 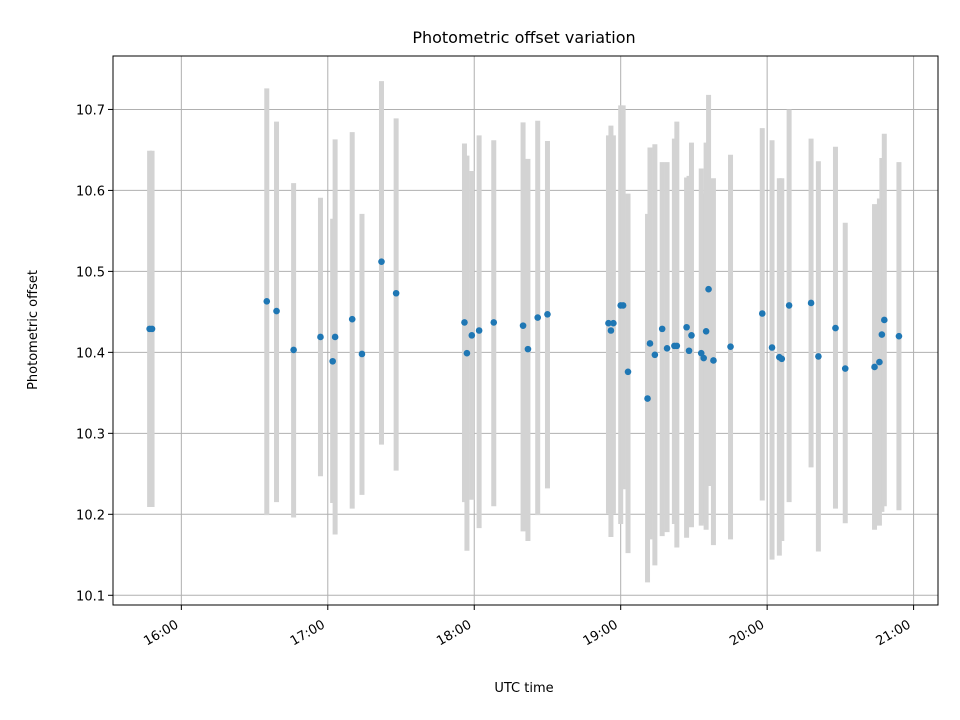 I want to click on y-tick-label: 10.2, so click(x=90, y=515).